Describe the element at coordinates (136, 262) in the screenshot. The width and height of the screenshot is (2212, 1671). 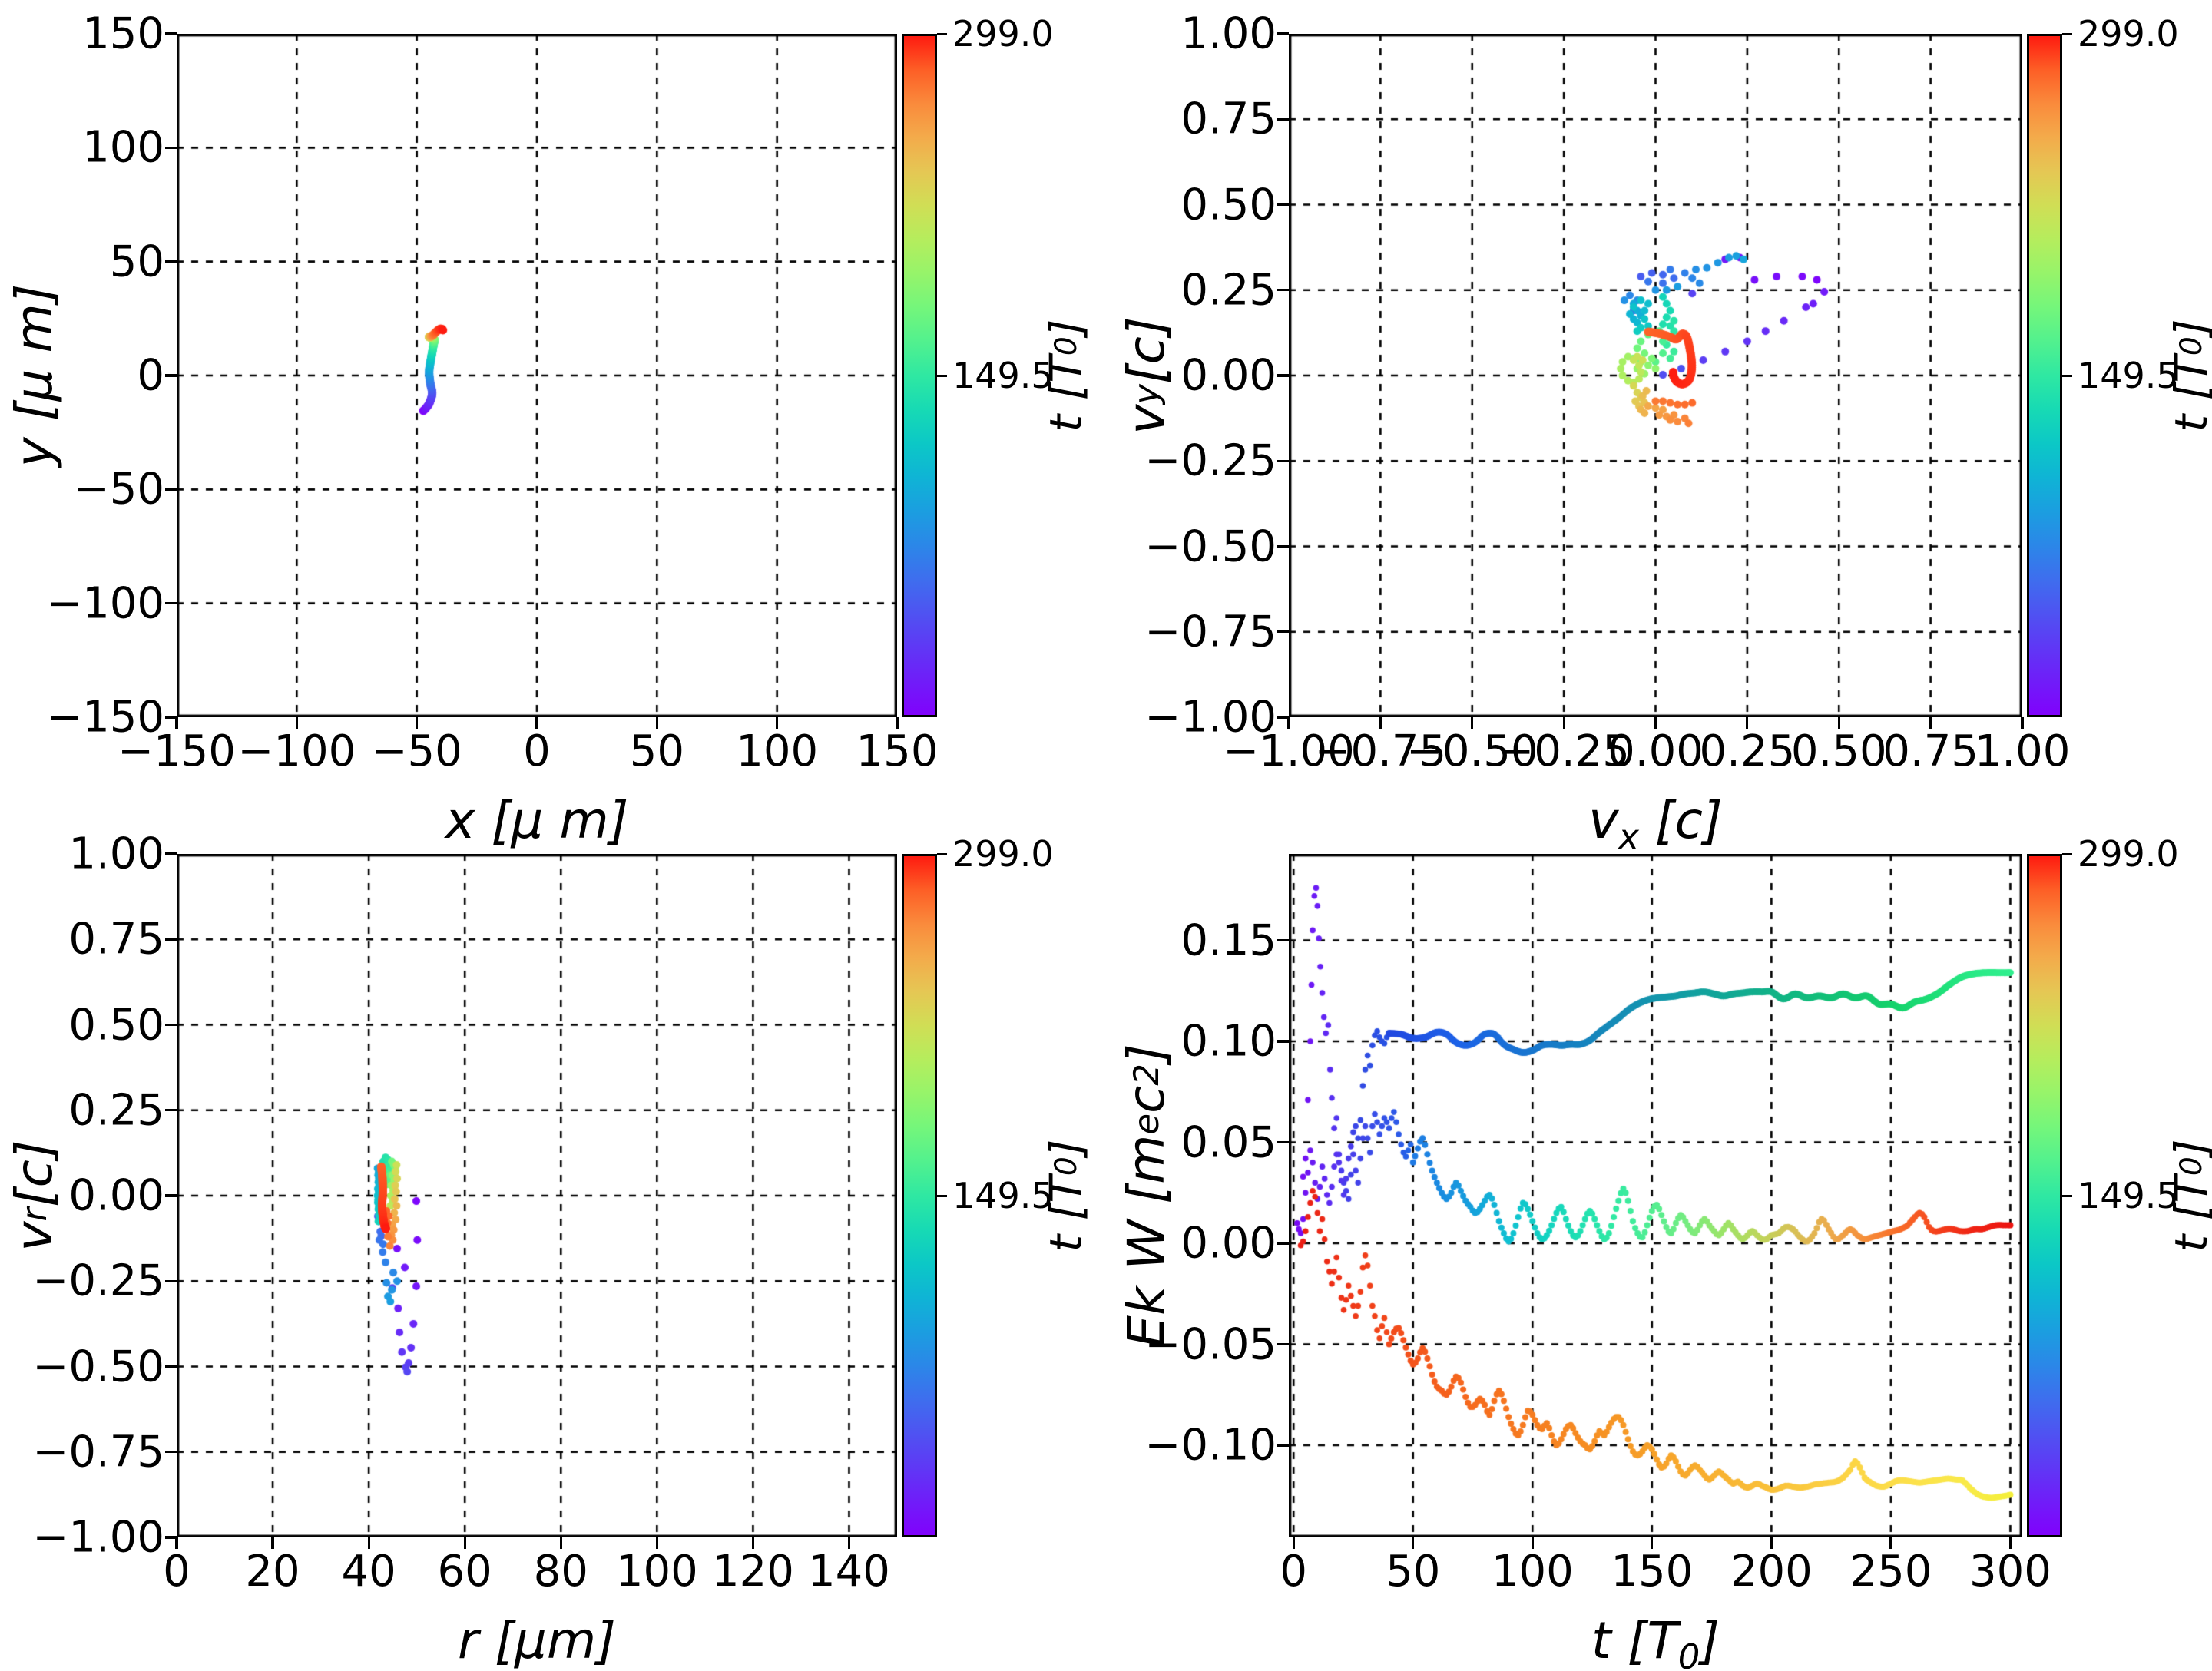
I see `y-tick-label: 50` at that location.